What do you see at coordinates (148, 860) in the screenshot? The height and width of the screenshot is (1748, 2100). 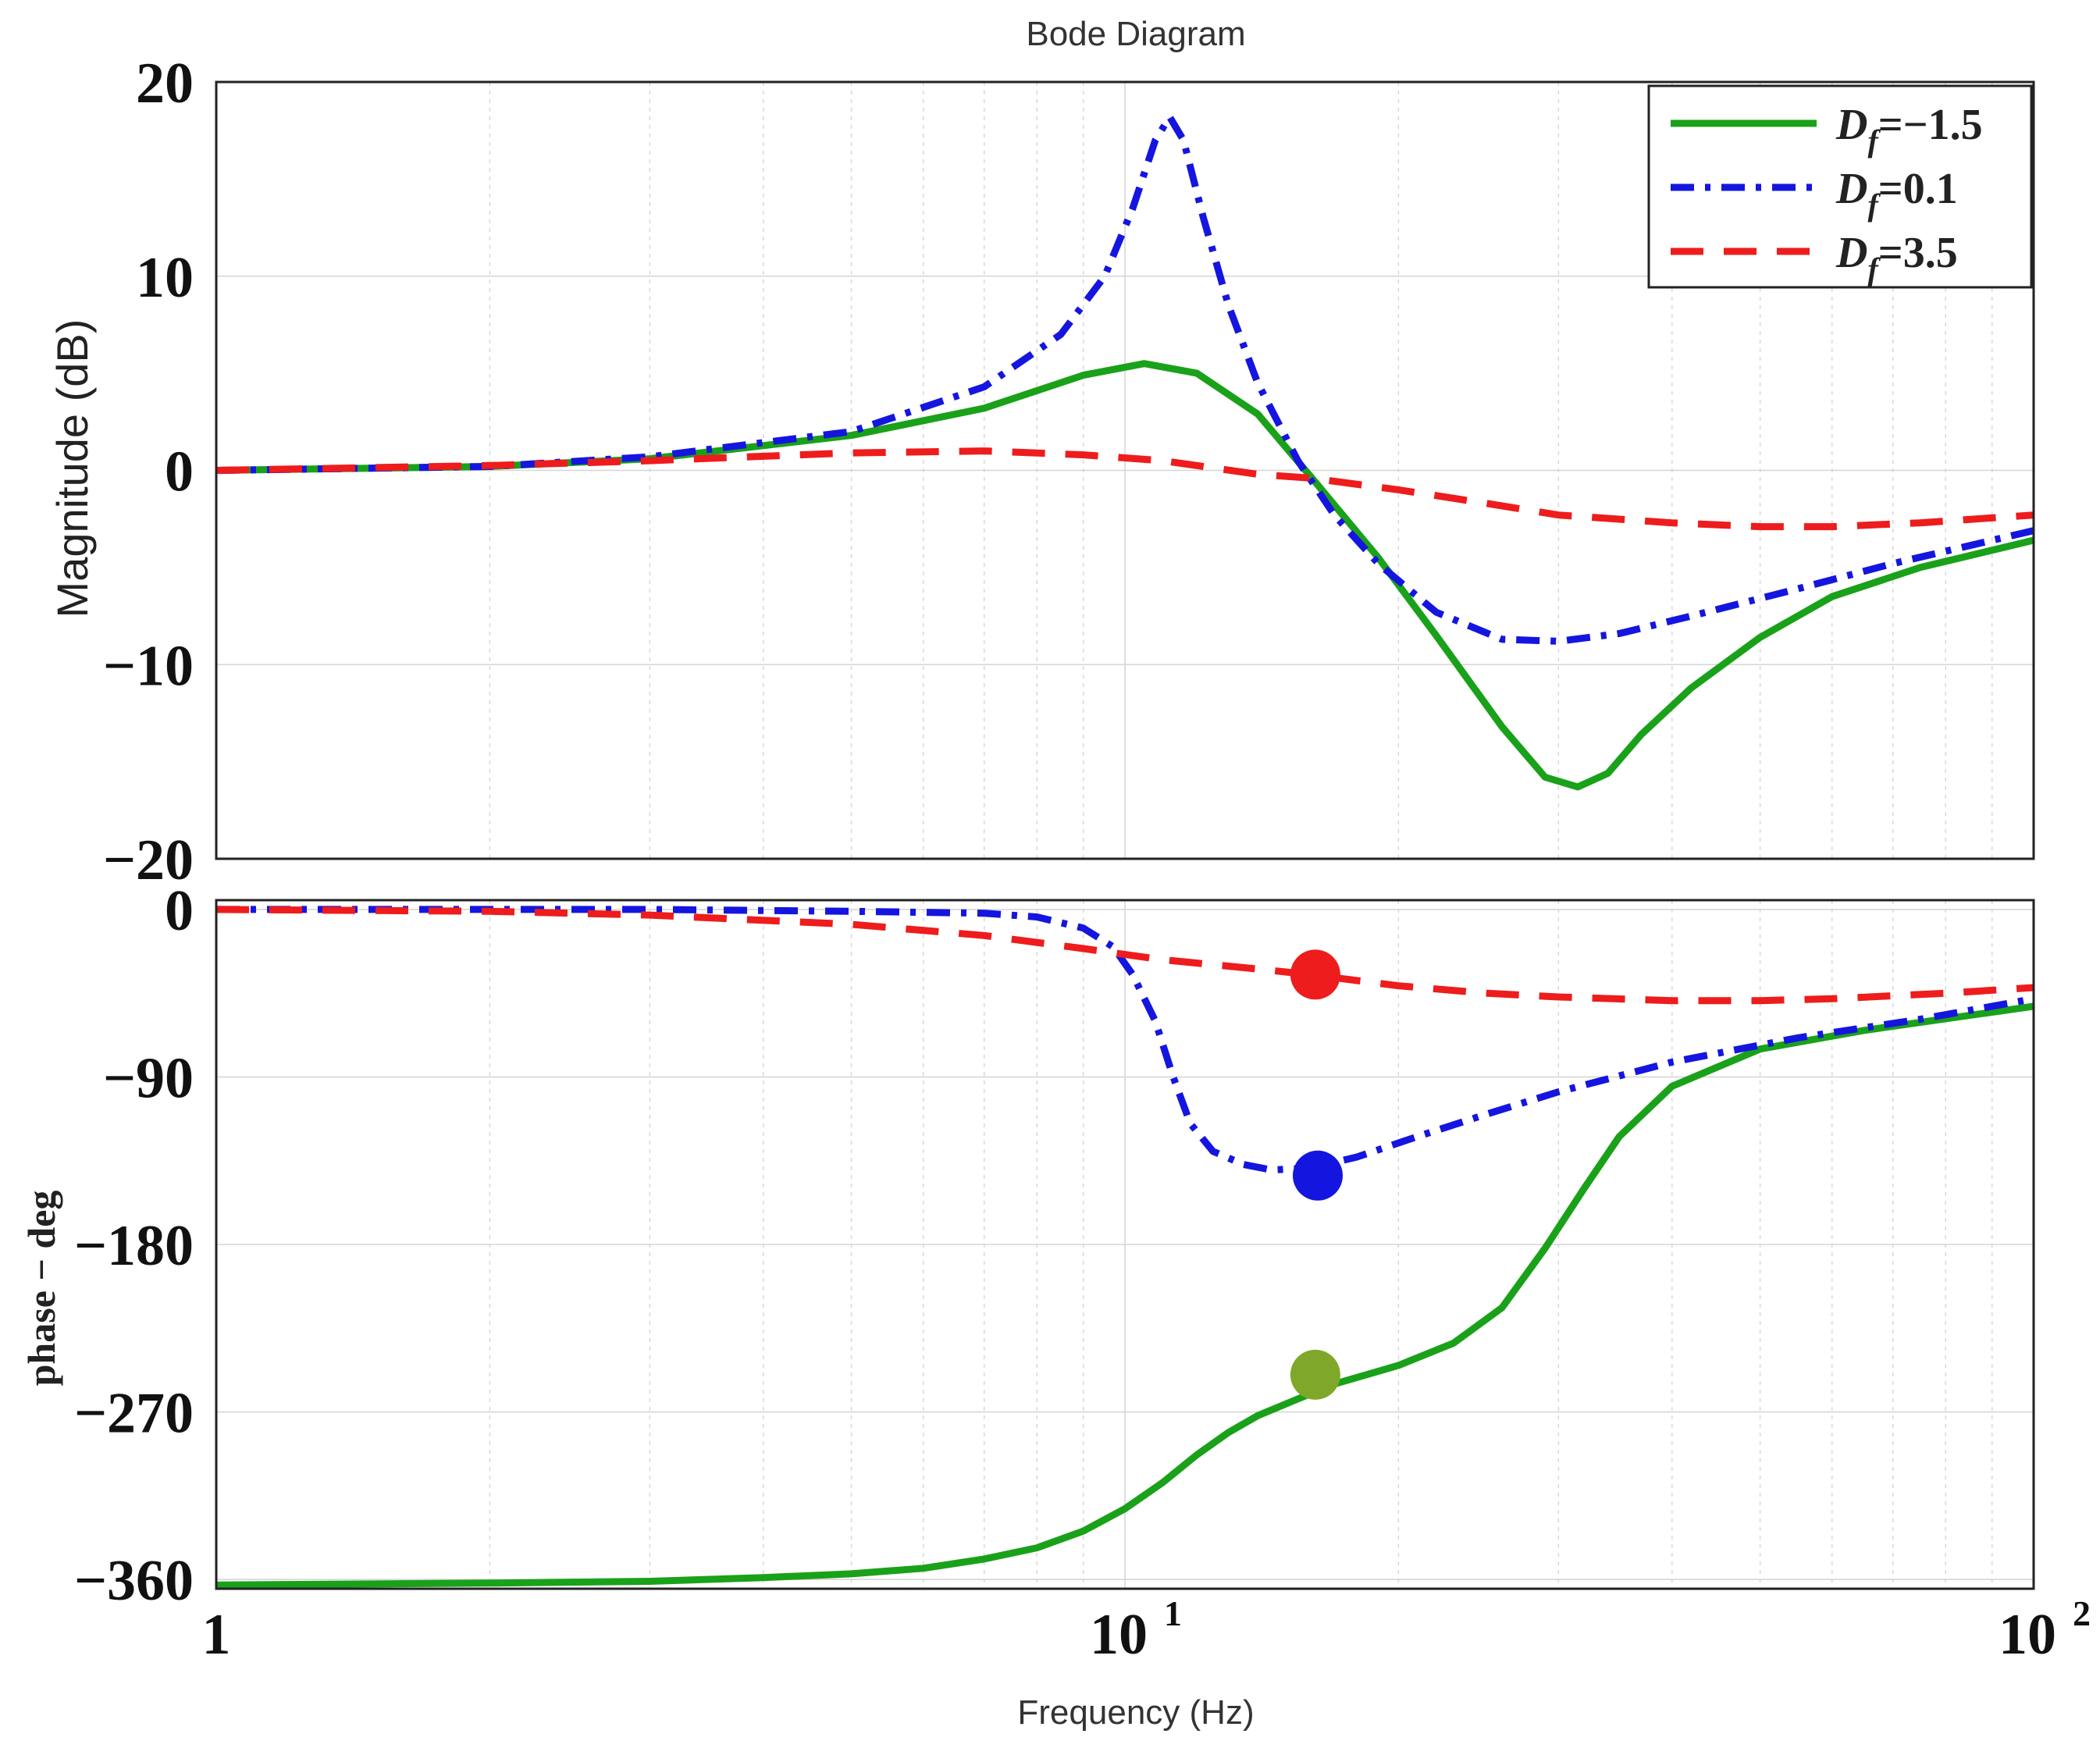 I see `magnitude-y-tick-label: −20` at bounding box center [148, 860].